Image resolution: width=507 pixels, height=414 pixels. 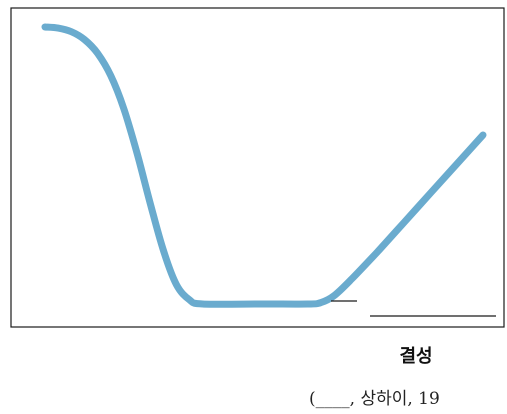 What do you see at coordinates (374, 399) in the screenshot?
I see `citation-text: (____, 상하이, 19` at bounding box center [374, 399].